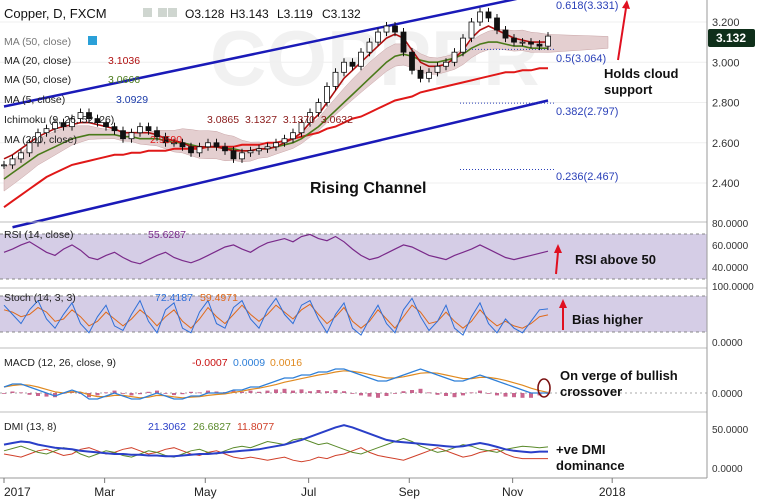  Describe the element at coordinates (590, 465) in the screenshot. I see `dmi-annotation-line2: dominance` at that location.